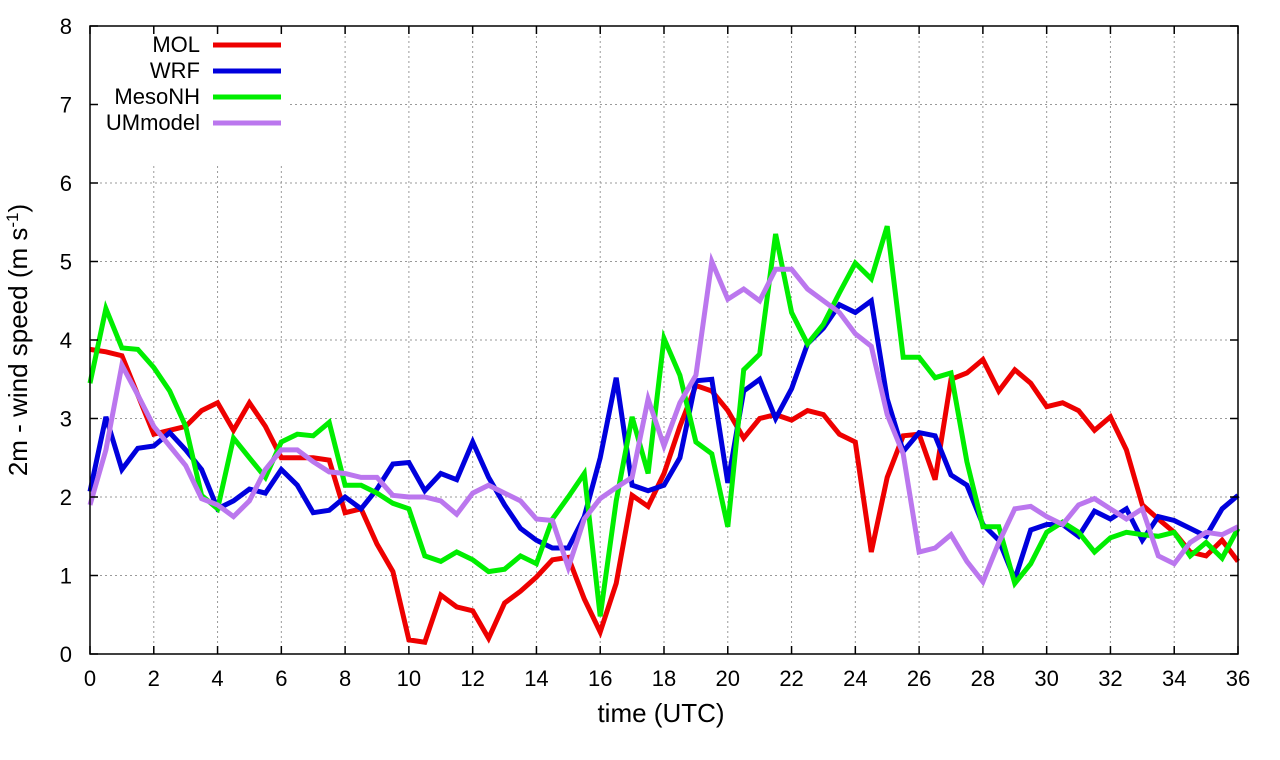 Image resolution: width=1280 pixels, height=760 pixels. Describe the element at coordinates (217, 678) in the screenshot. I see `x-tick-label: 4` at that location.